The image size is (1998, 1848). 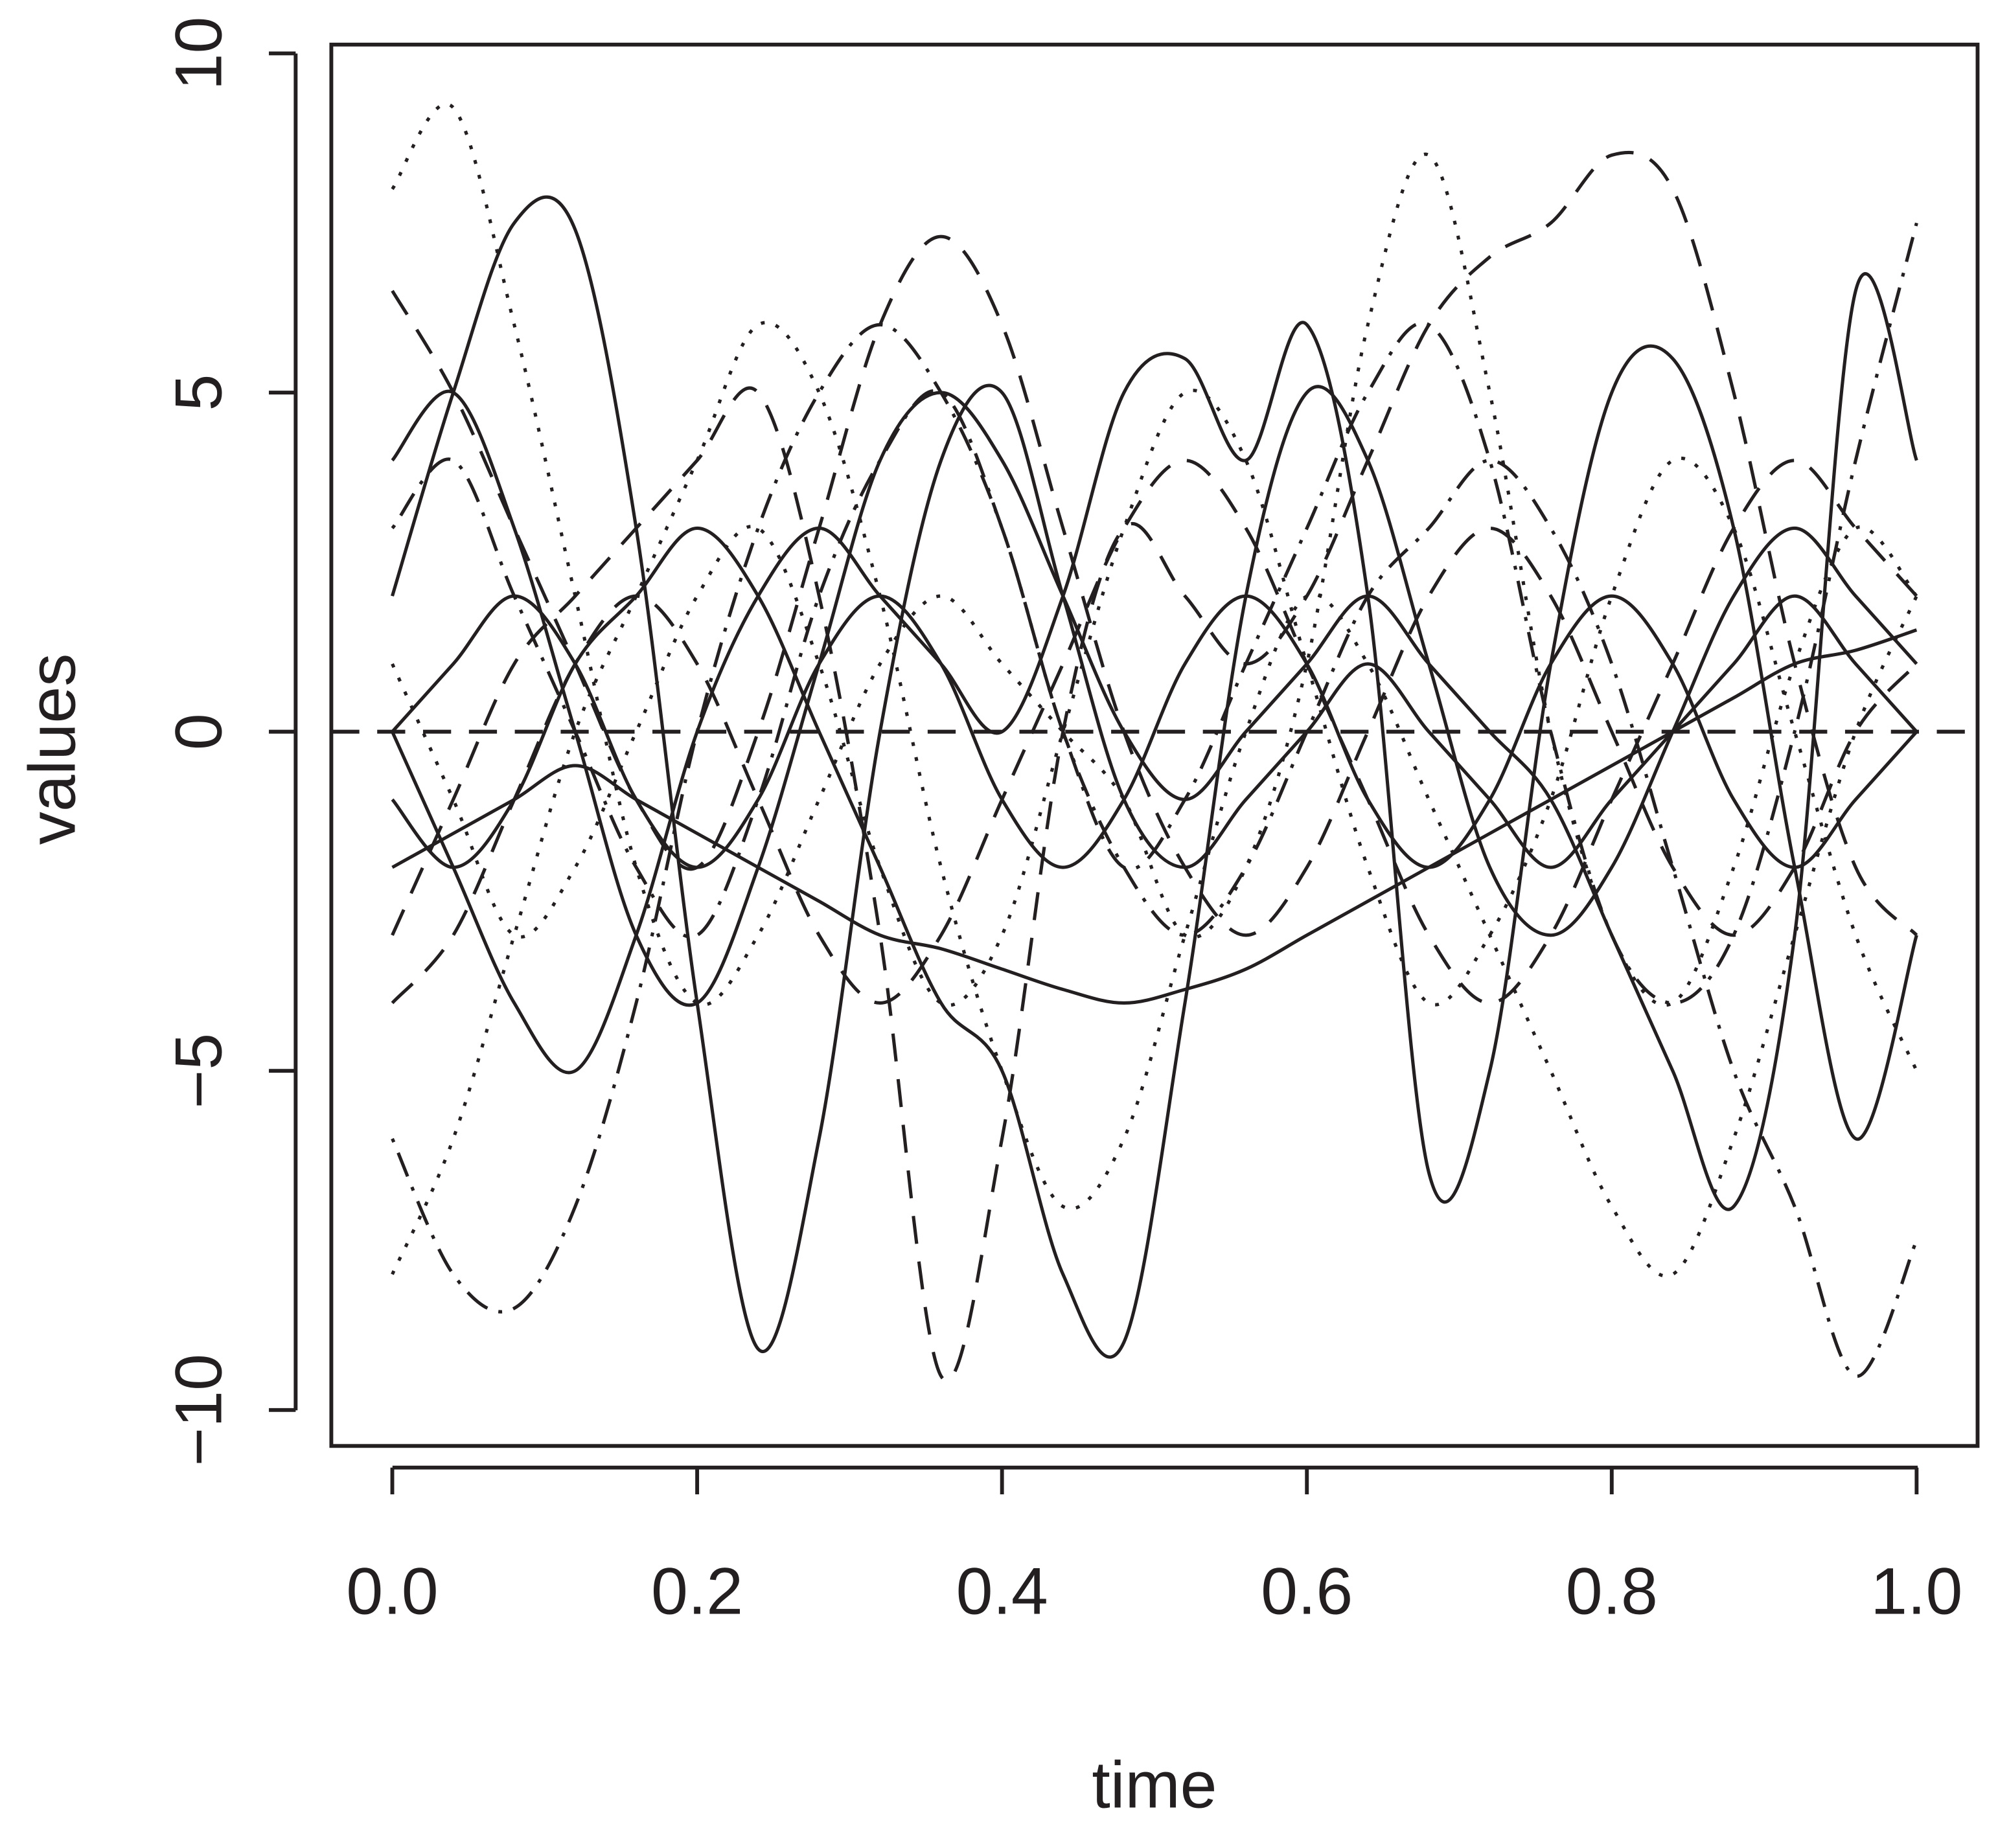 I want to click on x-tick-label: 0.6, so click(x=1307, y=1590).